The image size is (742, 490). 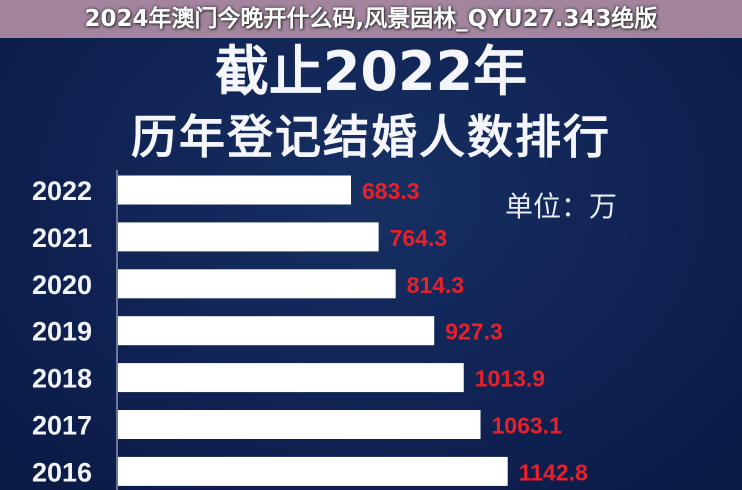 What do you see at coordinates (62, 426) in the screenshot?
I see `category-label: 2017` at bounding box center [62, 426].